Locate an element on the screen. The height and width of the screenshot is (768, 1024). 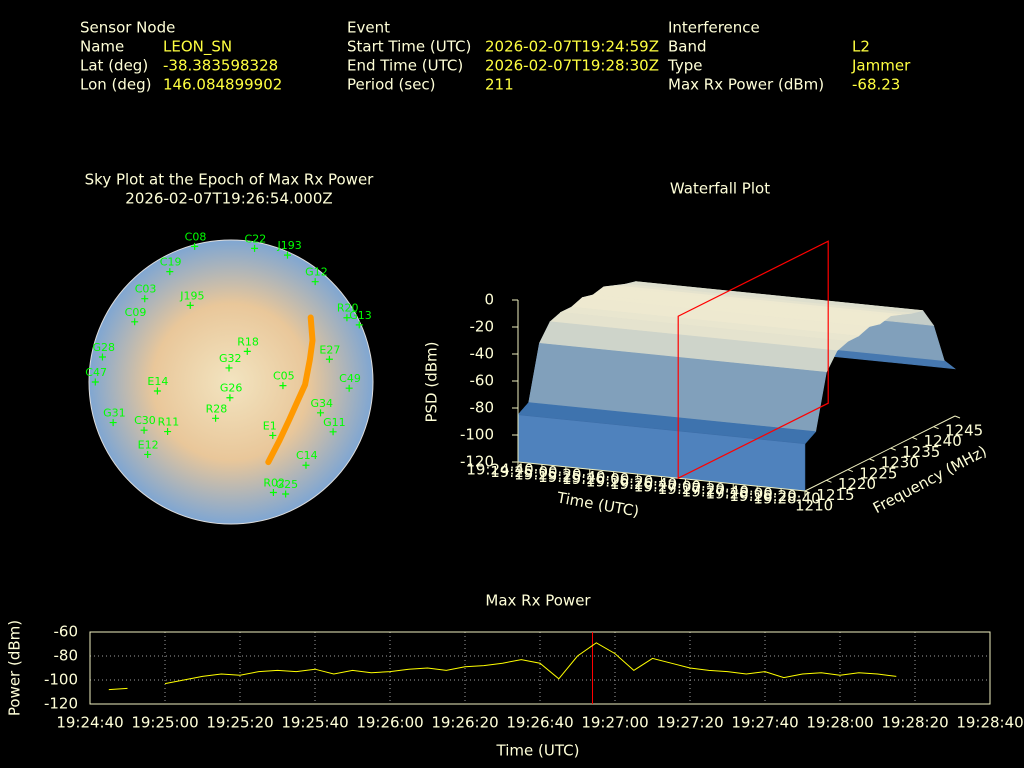
satellite-label: G32 is located at coordinates (230, 358).